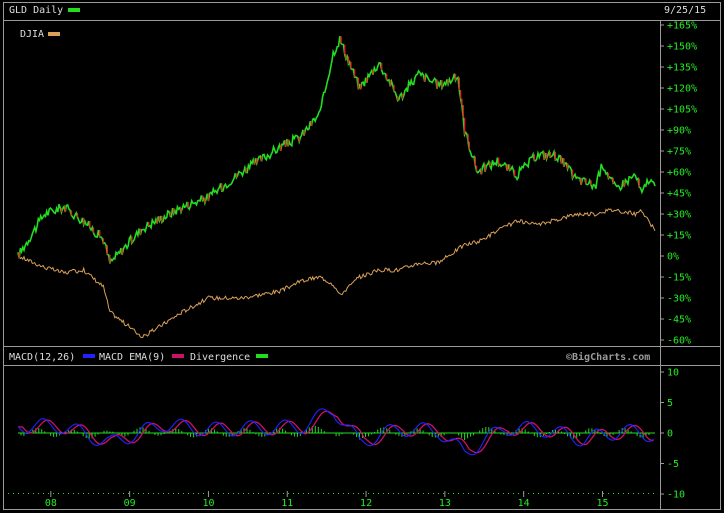  Describe the element at coordinates (682, 110) in the screenshot. I see `upper-y-tick-label: +105%` at that location.